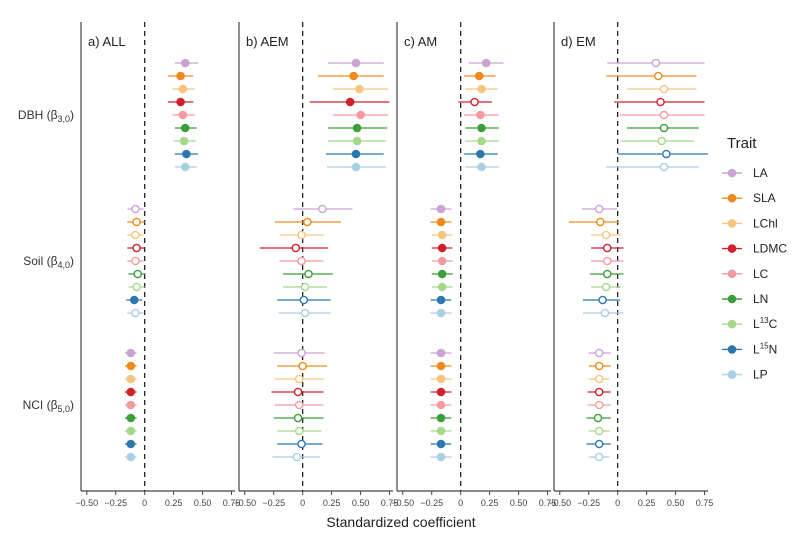 This screenshot has width=800, height=537. Describe the element at coordinates (773, 349) in the screenshot. I see `legend-label-rest: N` at that location.